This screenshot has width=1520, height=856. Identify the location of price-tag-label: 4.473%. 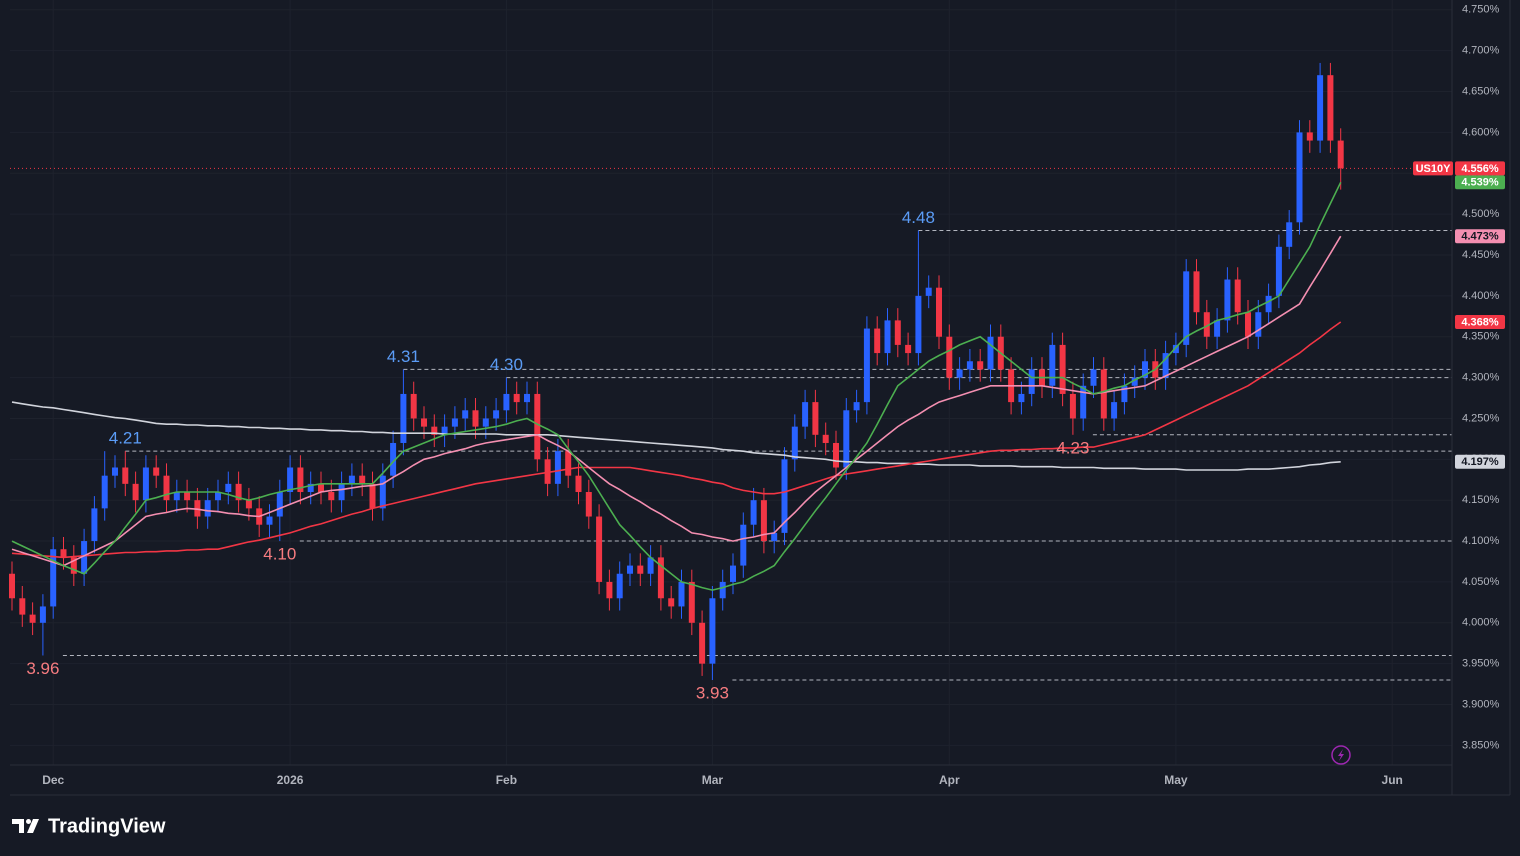
(1480, 237).